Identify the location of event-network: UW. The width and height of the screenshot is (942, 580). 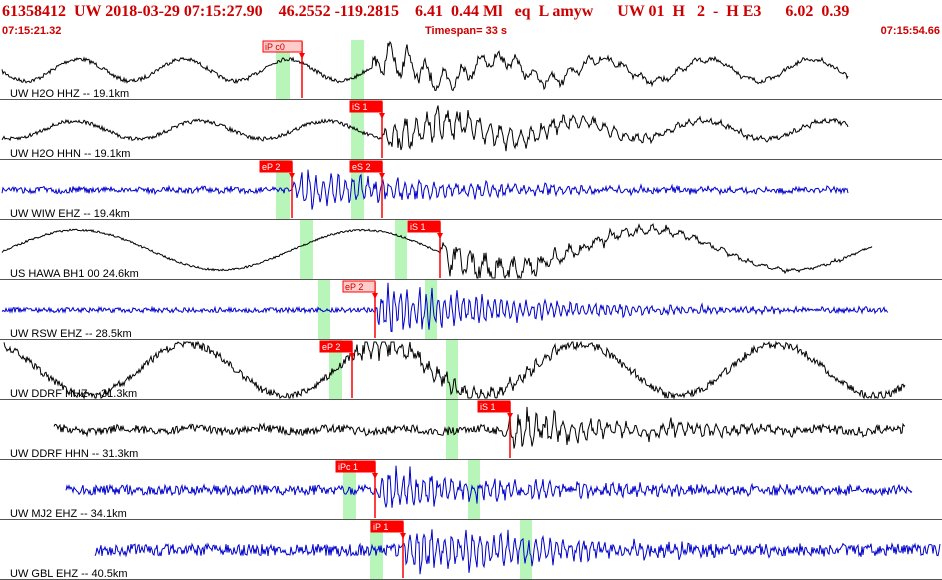
(88, 11).